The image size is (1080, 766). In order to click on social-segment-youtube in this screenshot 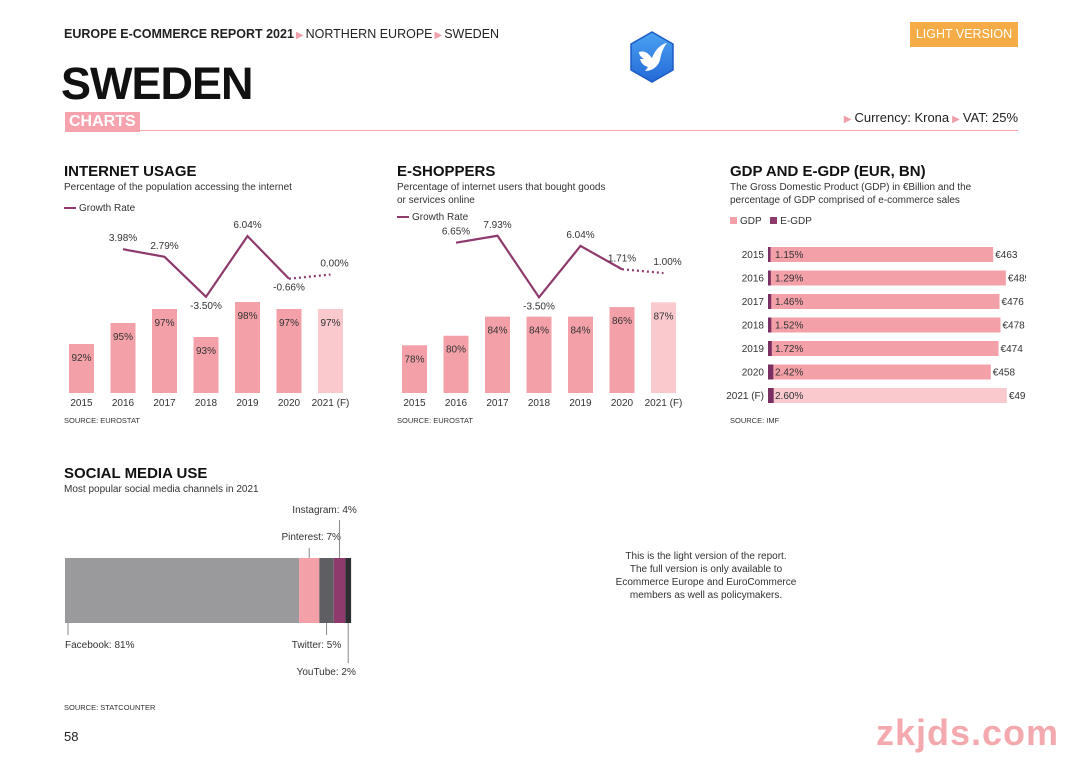, I will do `click(348, 590)`.